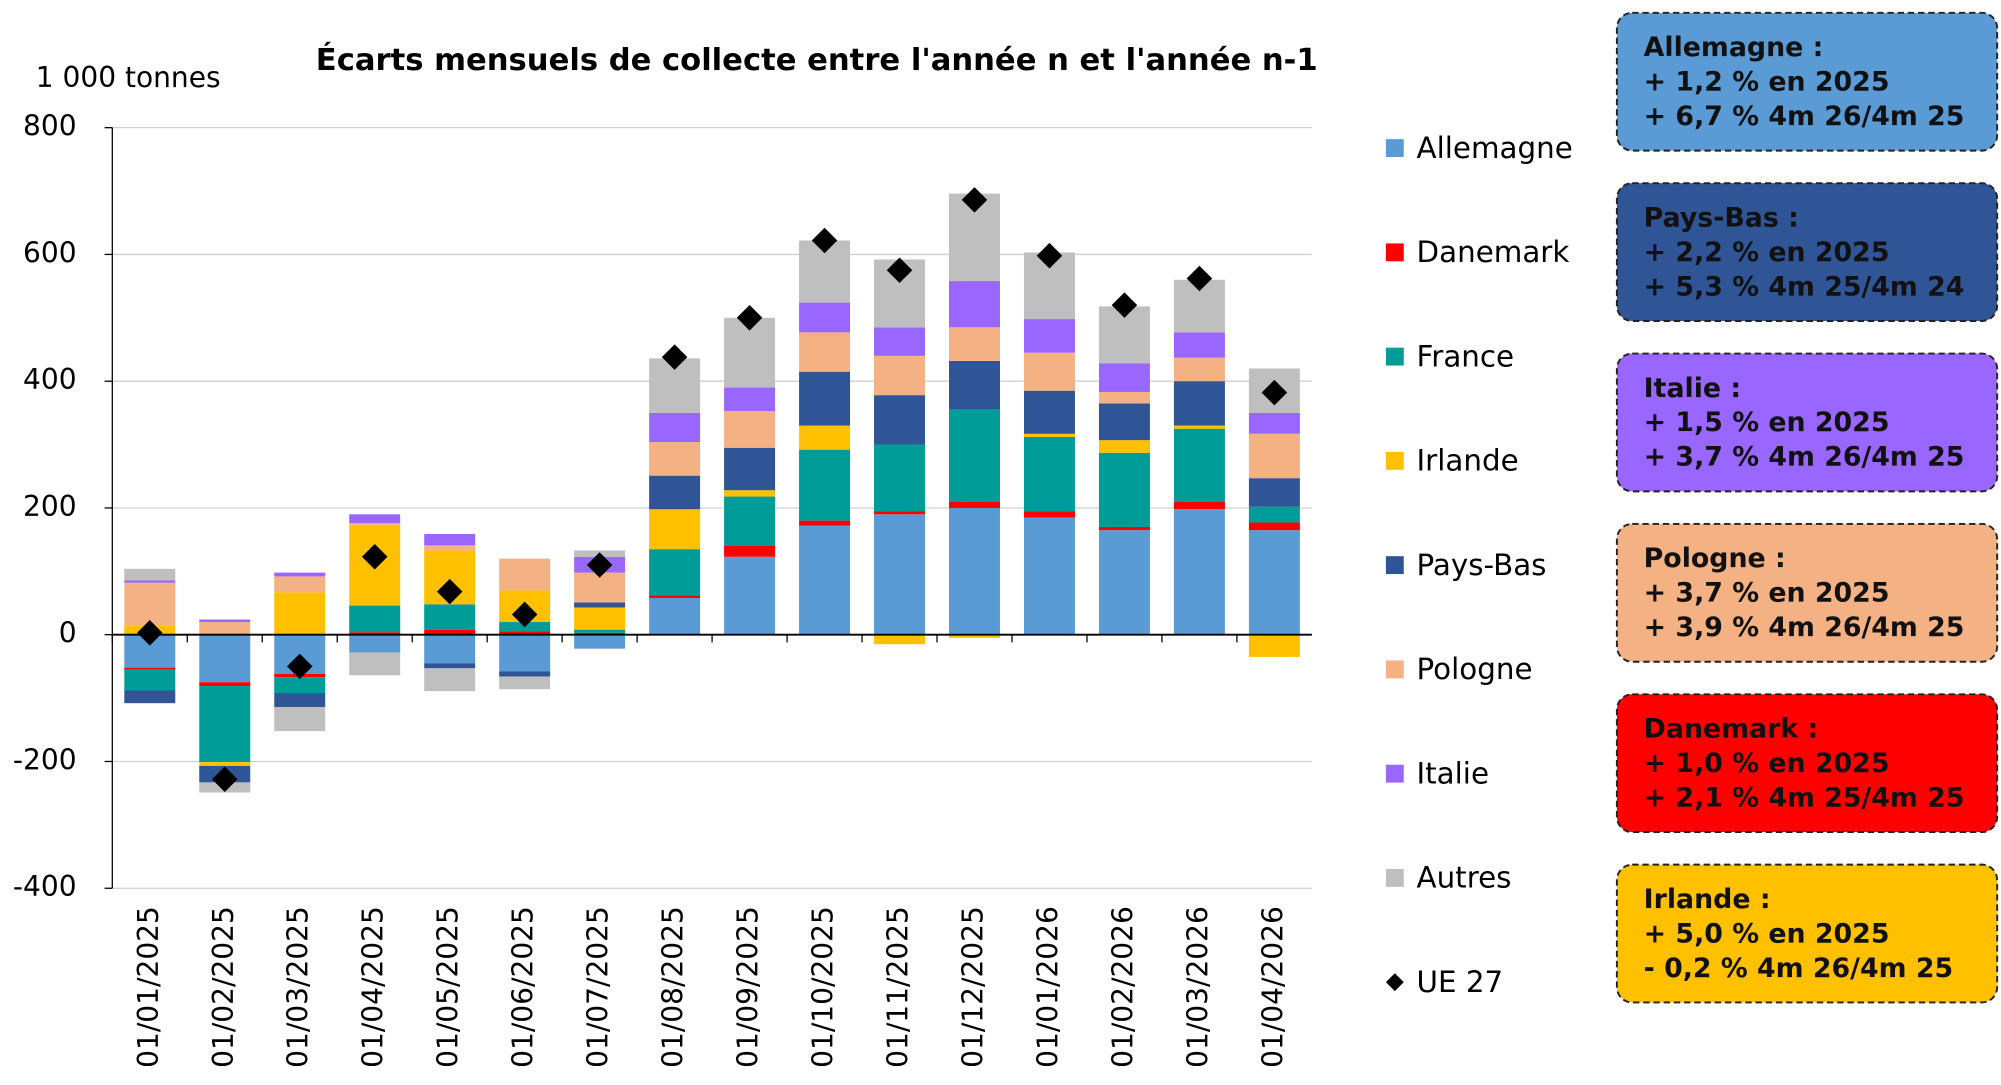  Describe the element at coordinates (1734, 47) in the screenshot. I see `info-box-line: Allemagne :` at that location.